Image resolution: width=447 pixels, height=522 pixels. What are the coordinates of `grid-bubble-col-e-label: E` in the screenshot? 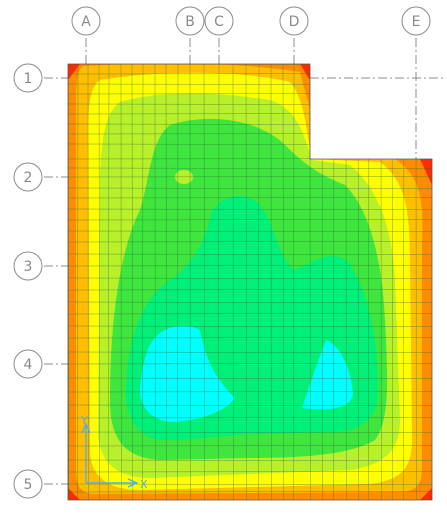 It's located at (416, 22).